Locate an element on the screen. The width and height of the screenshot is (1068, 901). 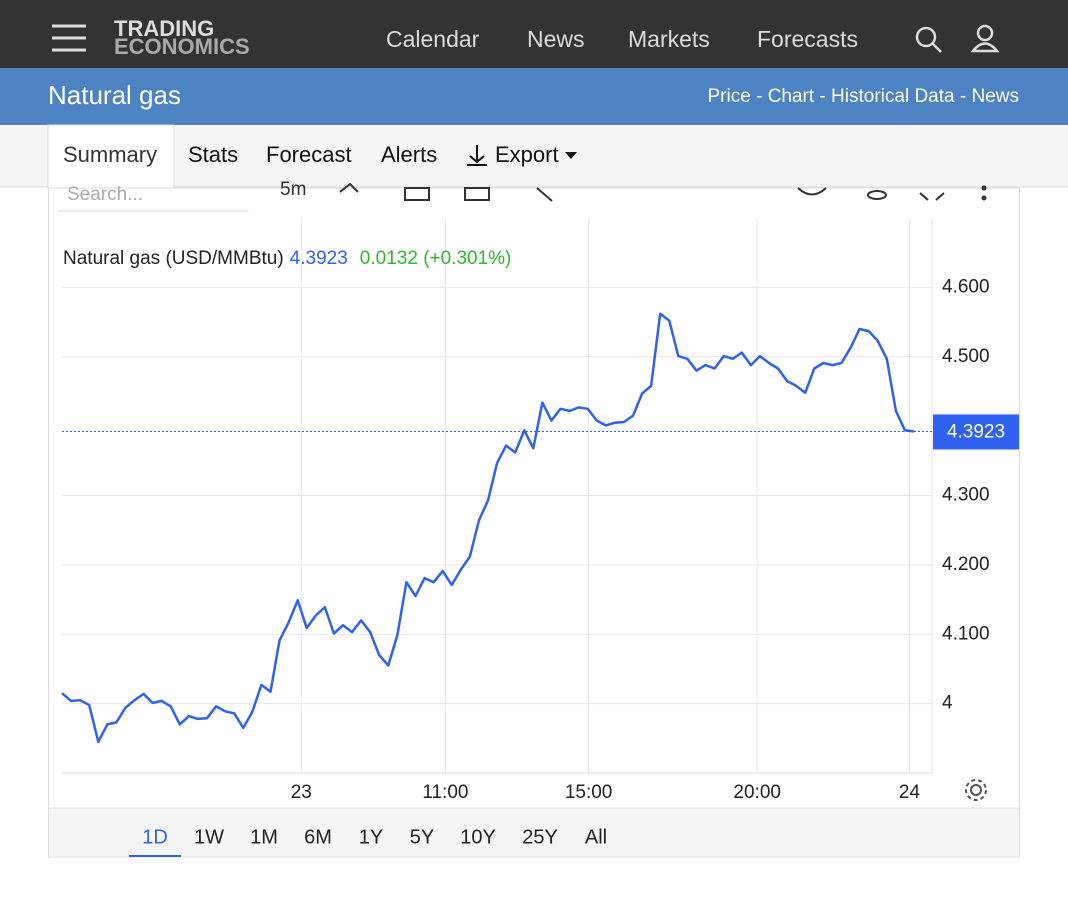
link: Price is located at coordinates (729, 96).